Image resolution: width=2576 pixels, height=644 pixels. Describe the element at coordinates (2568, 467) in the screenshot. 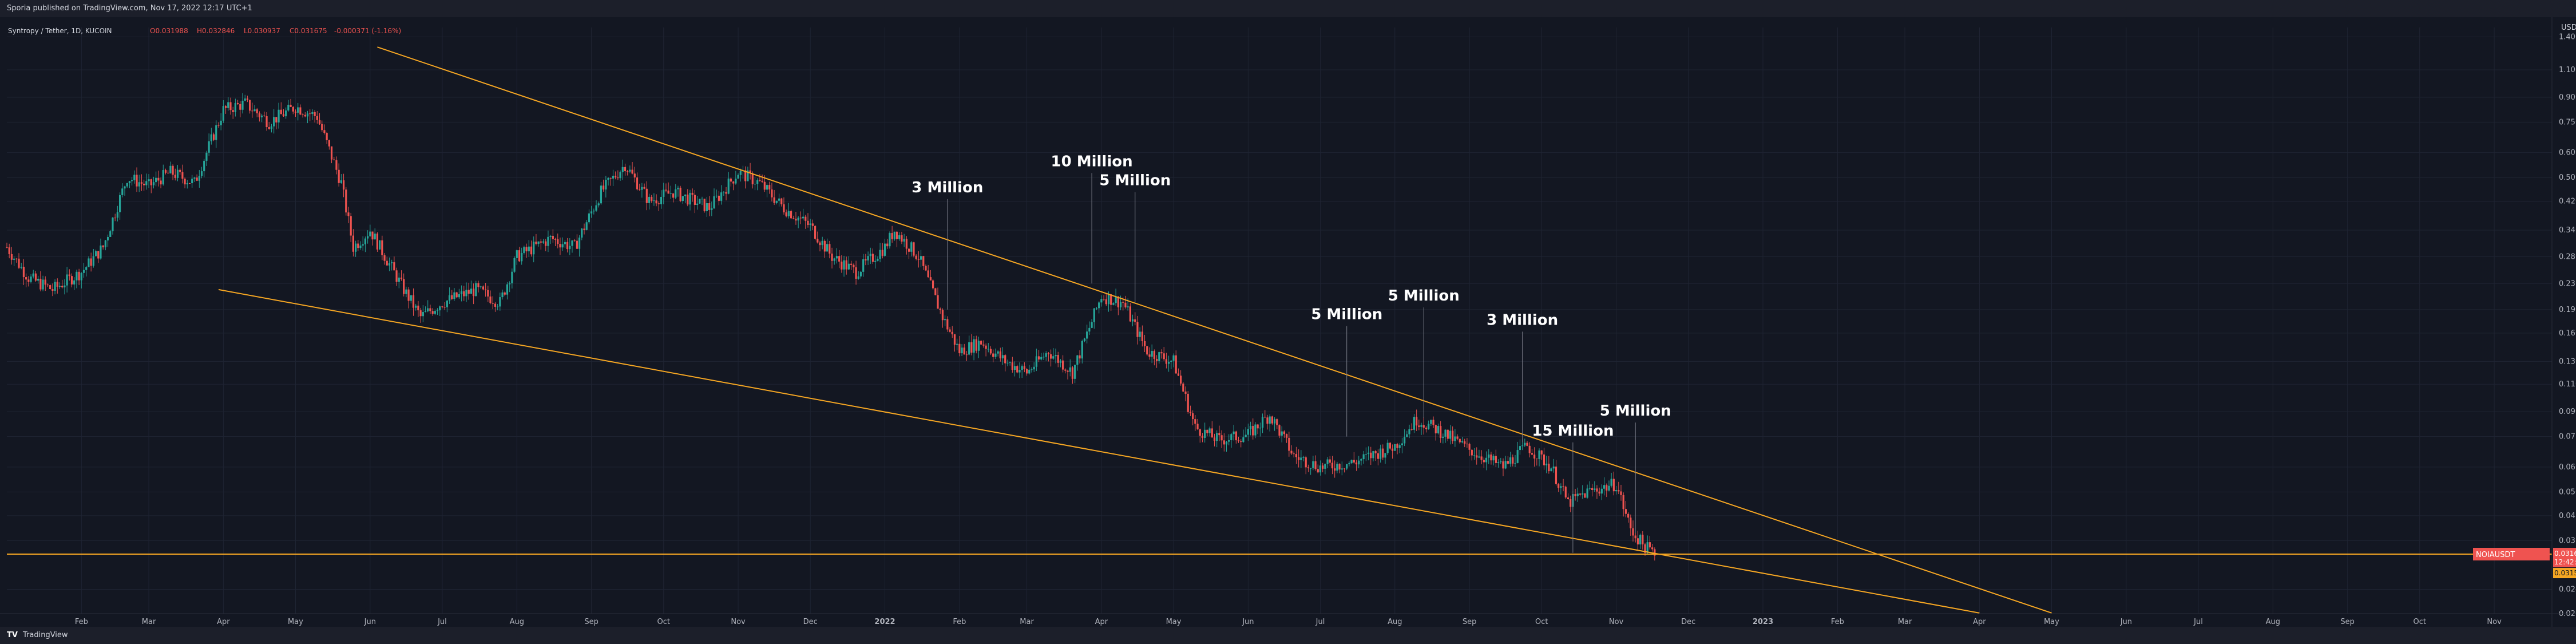

I see `price-tick-label: 0.060000` at that location.